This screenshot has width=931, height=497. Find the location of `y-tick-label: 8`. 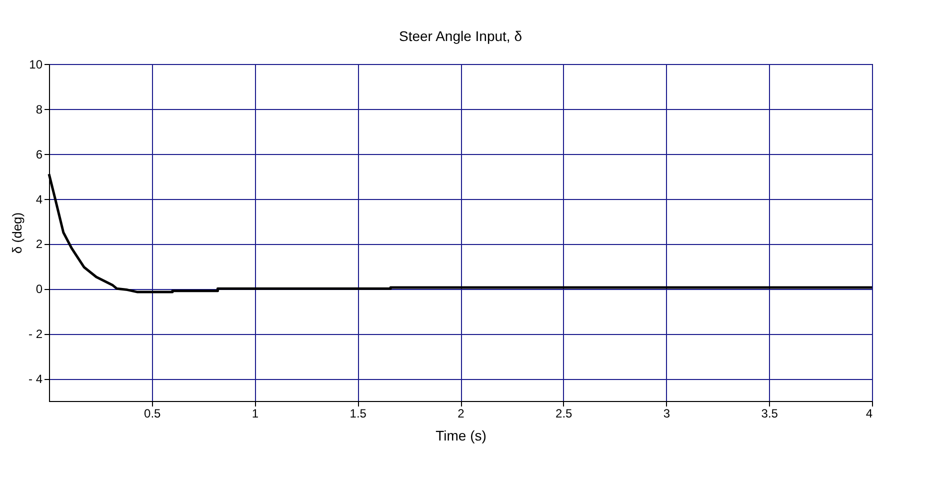

y-tick-label: 8 is located at coordinates (39, 109).